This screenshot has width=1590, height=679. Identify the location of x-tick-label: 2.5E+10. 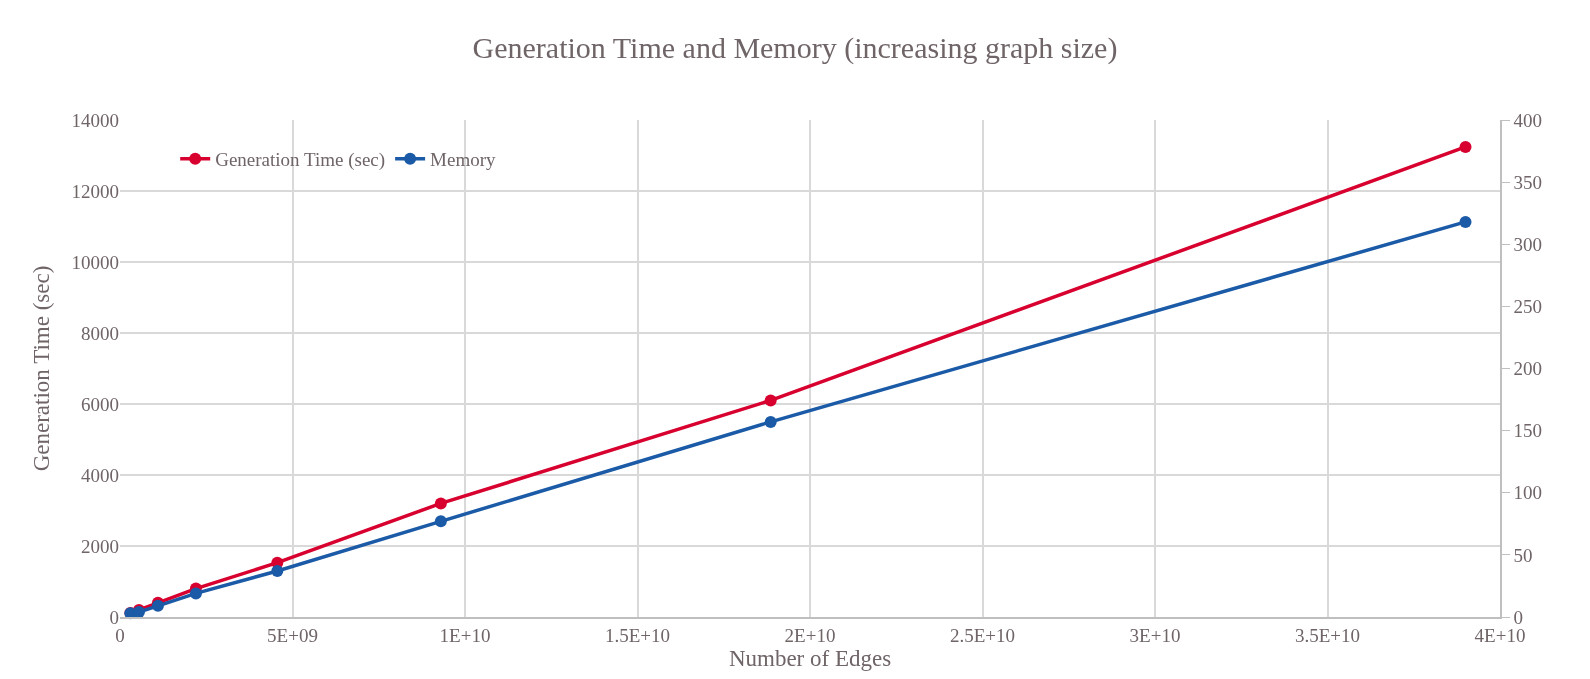
(982, 635).